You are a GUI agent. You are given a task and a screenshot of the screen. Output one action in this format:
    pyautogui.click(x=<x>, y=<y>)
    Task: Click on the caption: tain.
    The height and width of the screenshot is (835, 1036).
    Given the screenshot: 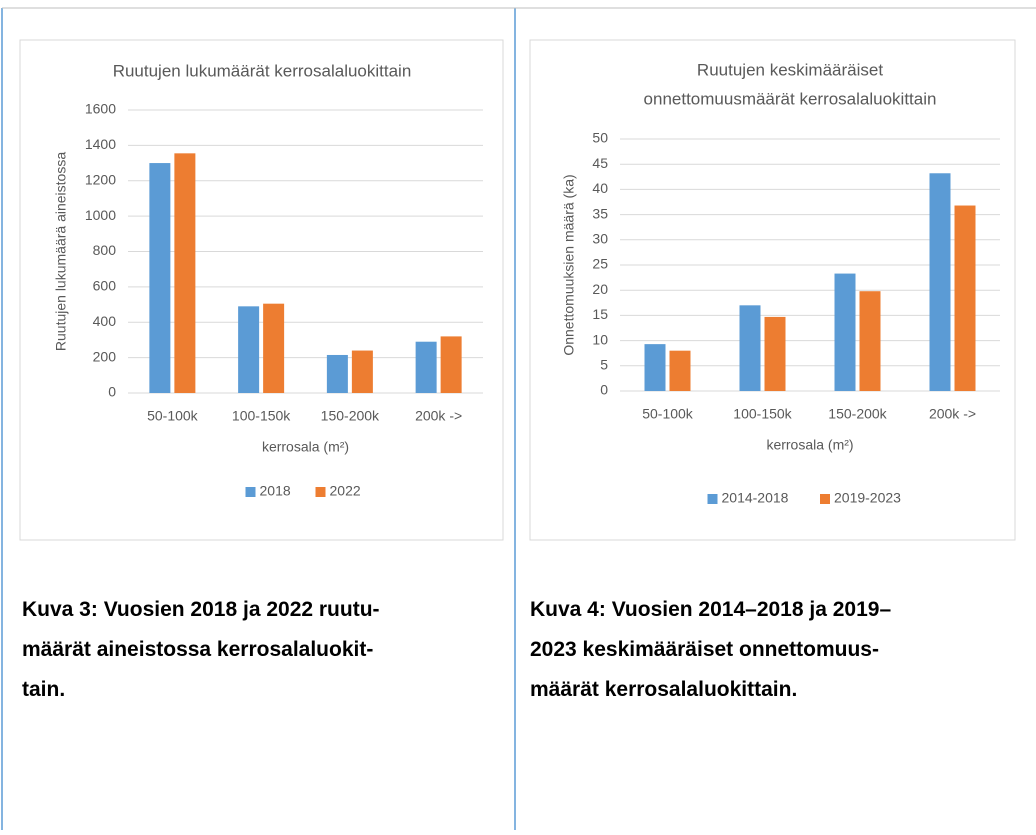 What is the action you would take?
    pyautogui.click(x=43, y=689)
    